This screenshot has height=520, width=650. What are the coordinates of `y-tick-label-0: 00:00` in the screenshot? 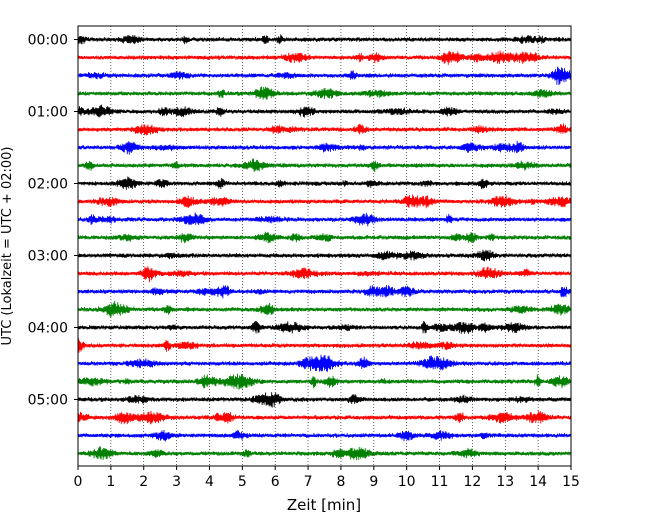 It's located at (48, 41).